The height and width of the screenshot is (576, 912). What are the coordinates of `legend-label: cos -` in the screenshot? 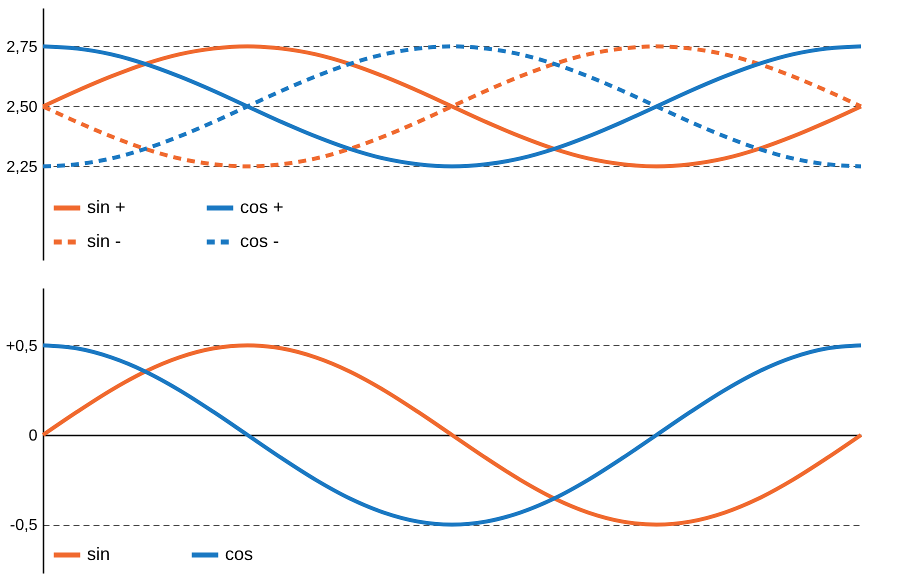 It's located at (260, 241).